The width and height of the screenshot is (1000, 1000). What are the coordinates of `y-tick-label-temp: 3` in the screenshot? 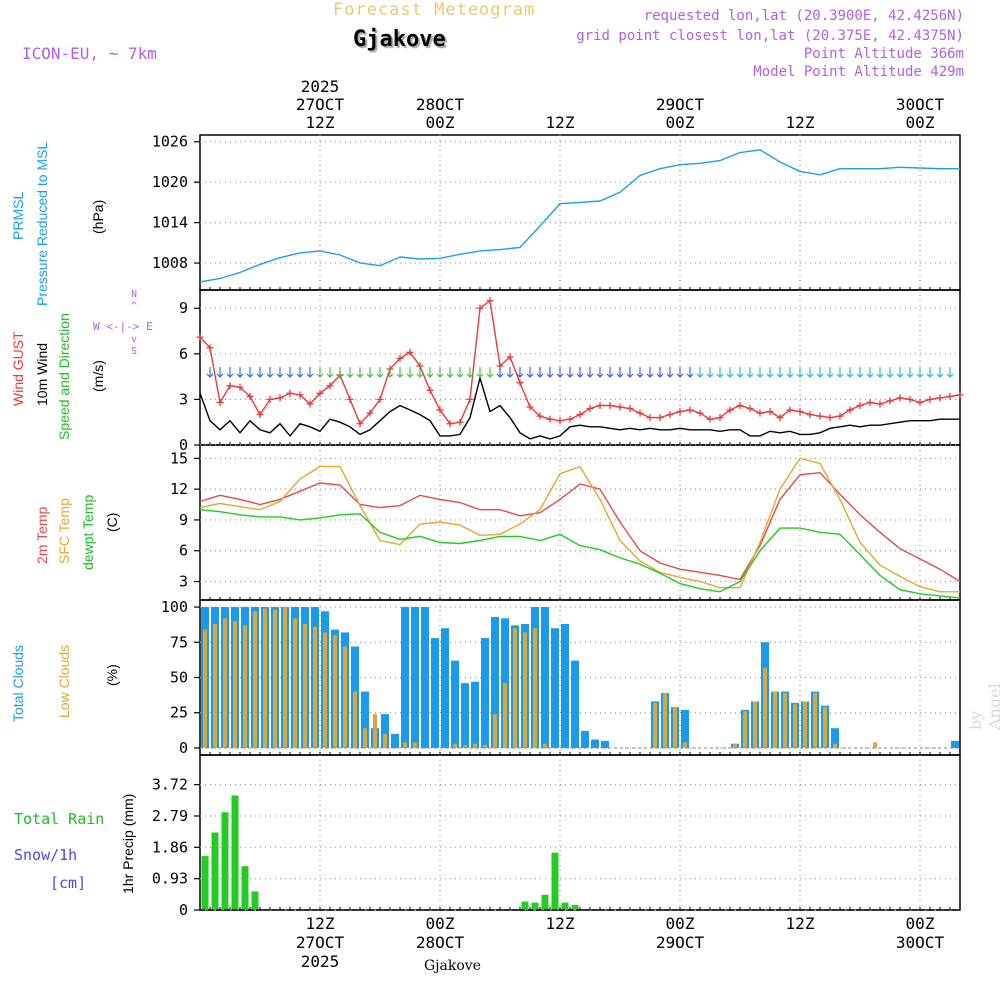 It's located at (183, 582).